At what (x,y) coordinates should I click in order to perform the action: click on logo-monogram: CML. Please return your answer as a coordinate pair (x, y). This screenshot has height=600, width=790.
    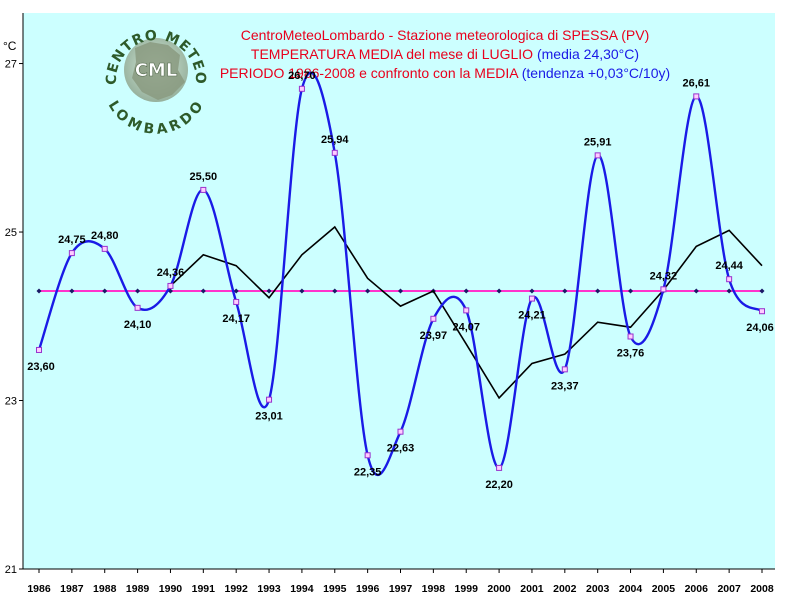
    Looking at the image, I should click on (156, 70).